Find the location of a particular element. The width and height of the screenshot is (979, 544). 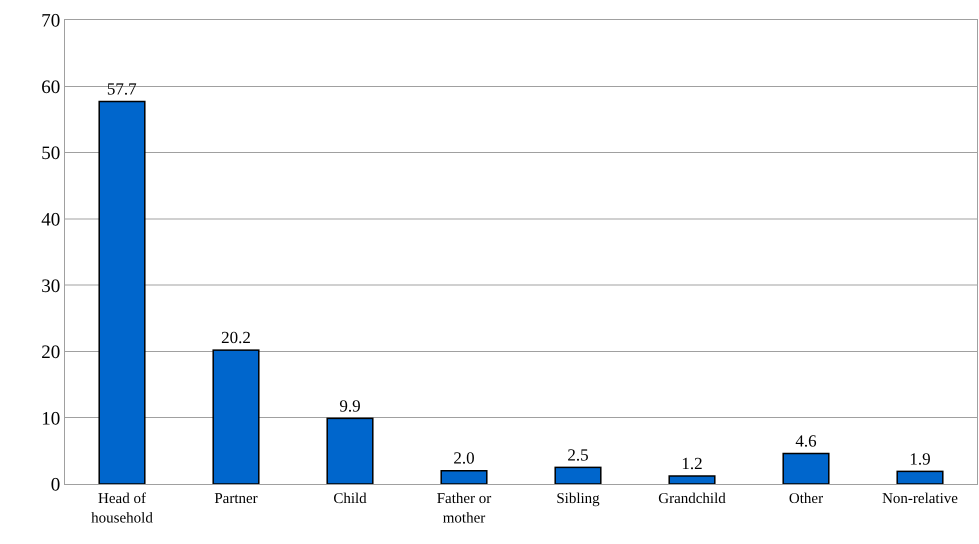

x-tick-label: Head of household is located at coordinates (122, 508).